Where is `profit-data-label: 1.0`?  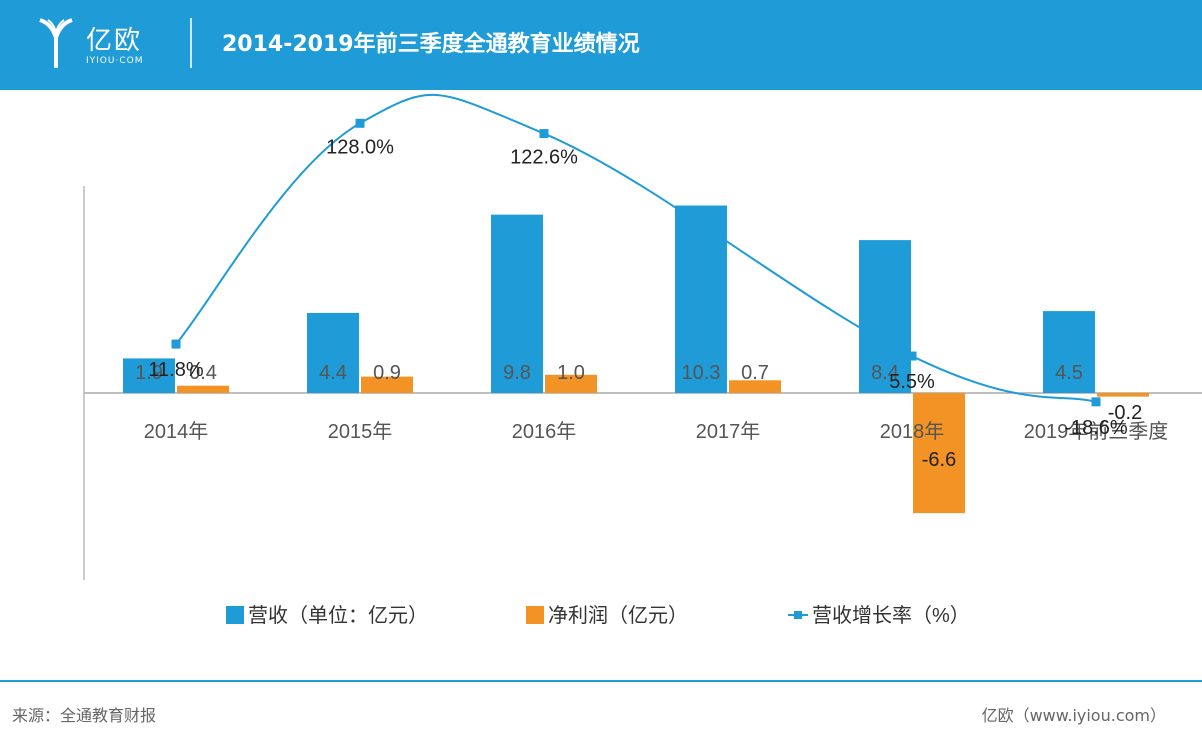 profit-data-label: 1.0 is located at coordinates (571, 373).